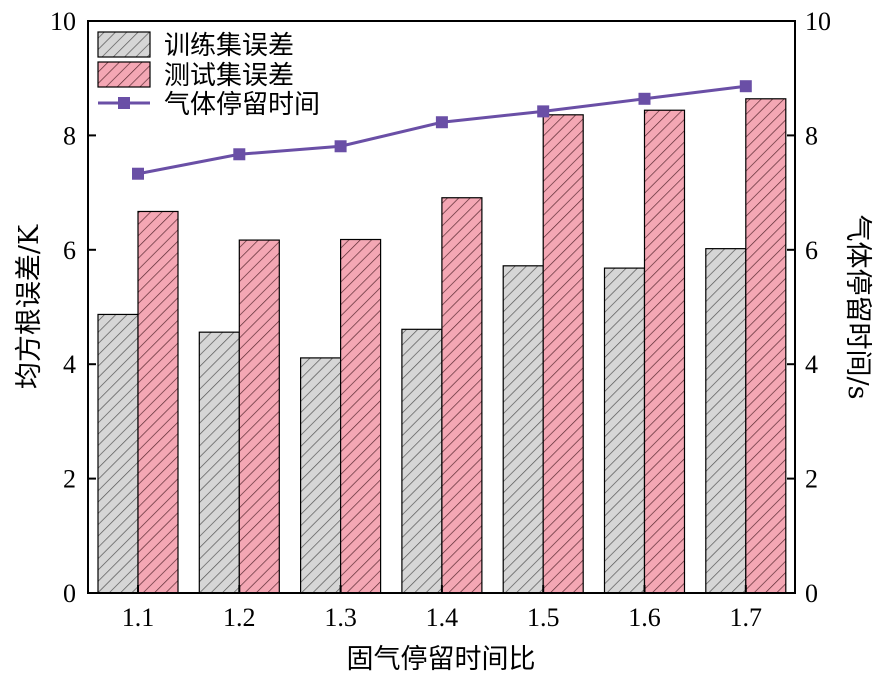 This screenshot has height=682, width=887. I want to click on right-tick-label-0: 0, so click(811, 593).